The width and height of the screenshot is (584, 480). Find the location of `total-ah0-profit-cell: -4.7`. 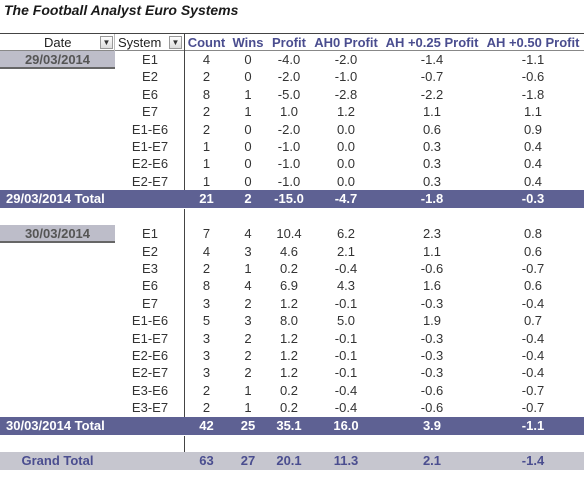

total-ah0-profit-cell: -4.7 is located at coordinates (346, 199).